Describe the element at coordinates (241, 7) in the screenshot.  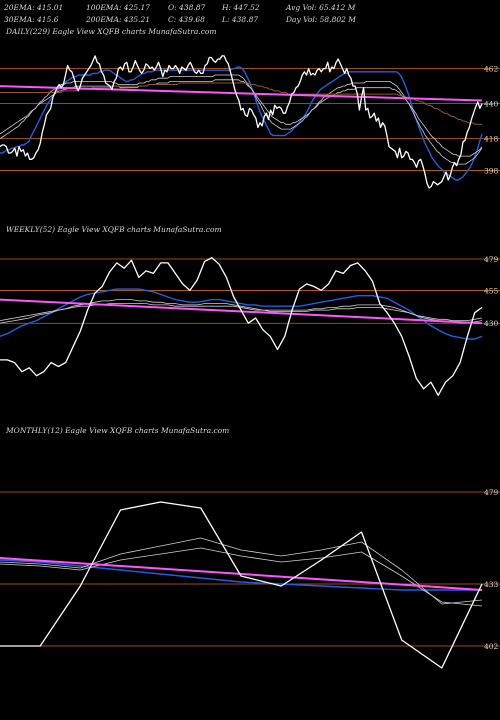
I see `header-high: H: 447.52` at that location.